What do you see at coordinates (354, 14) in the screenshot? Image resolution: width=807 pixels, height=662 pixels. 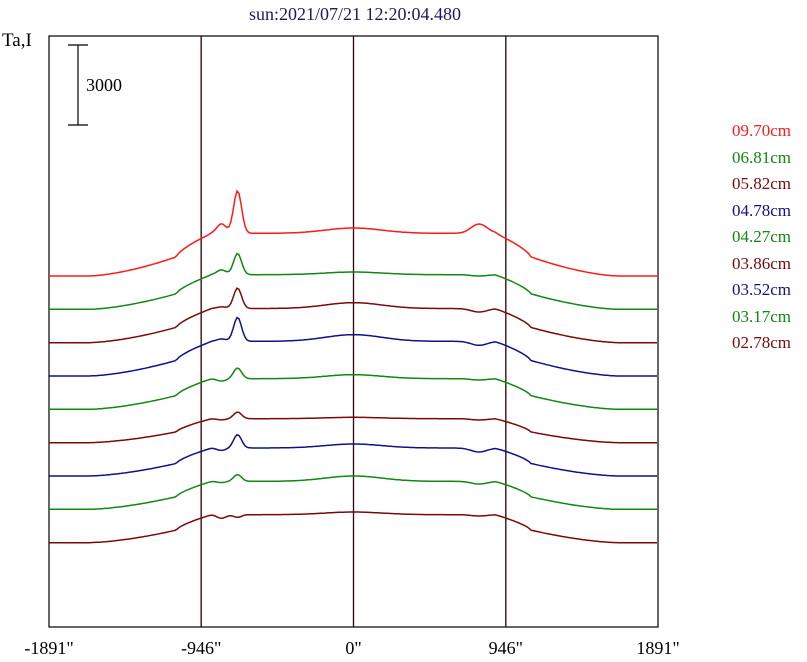 I see `chart-title: sun:2021/07/21 12:20:04.480` at bounding box center [354, 14].